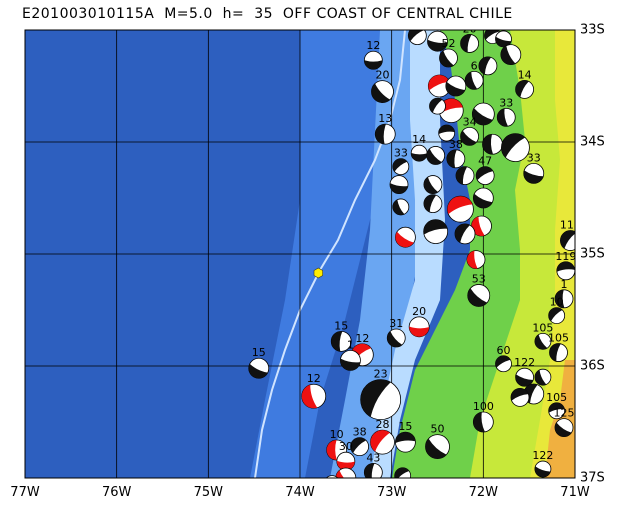  What do you see at coordinates (503, 358) in the screenshot?
I see `focal-mechanism-event: 60` at bounding box center [503, 358].